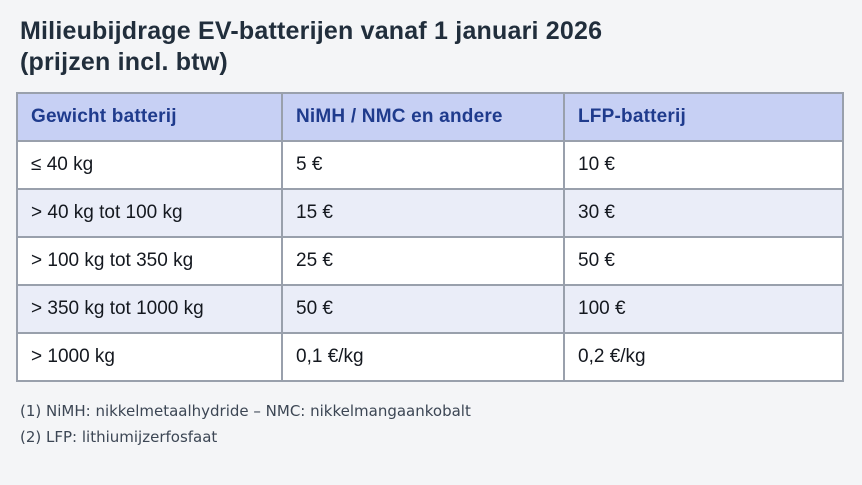 Image resolution: width=862 pixels, height=485 pixels. I want to click on table-row-le-40kg: ≤ 40 kg 5 € 10 €, so click(430, 165).